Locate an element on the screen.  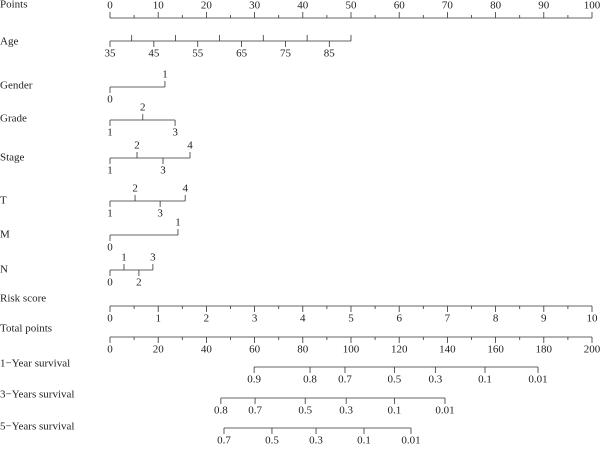
scale-name: M is located at coordinates (5, 235).